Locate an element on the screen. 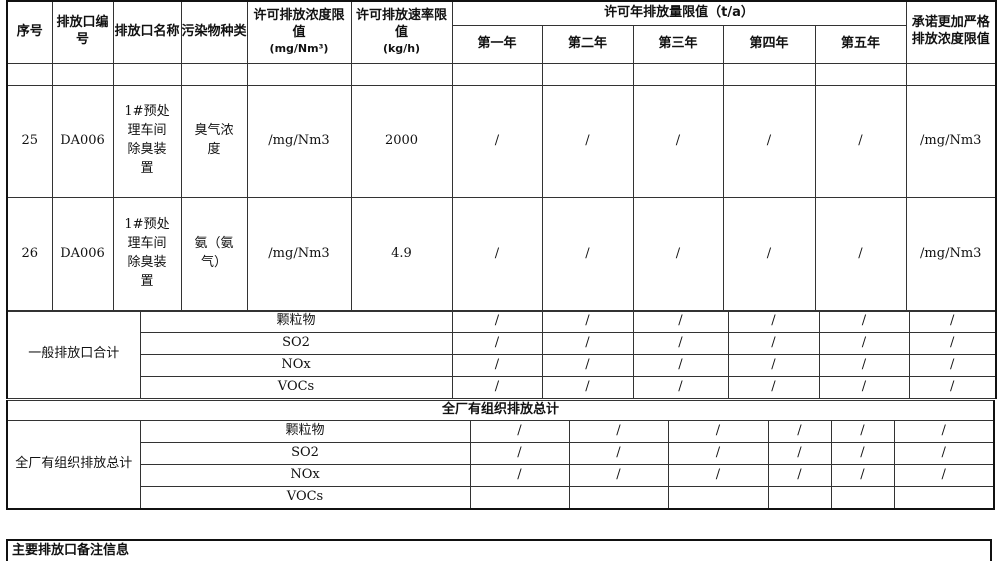 Image resolution: width=1000 pixels, height=561 pixels. header-rate-limit: 许可排放速率限值 (kg/h) is located at coordinates (401, 32).